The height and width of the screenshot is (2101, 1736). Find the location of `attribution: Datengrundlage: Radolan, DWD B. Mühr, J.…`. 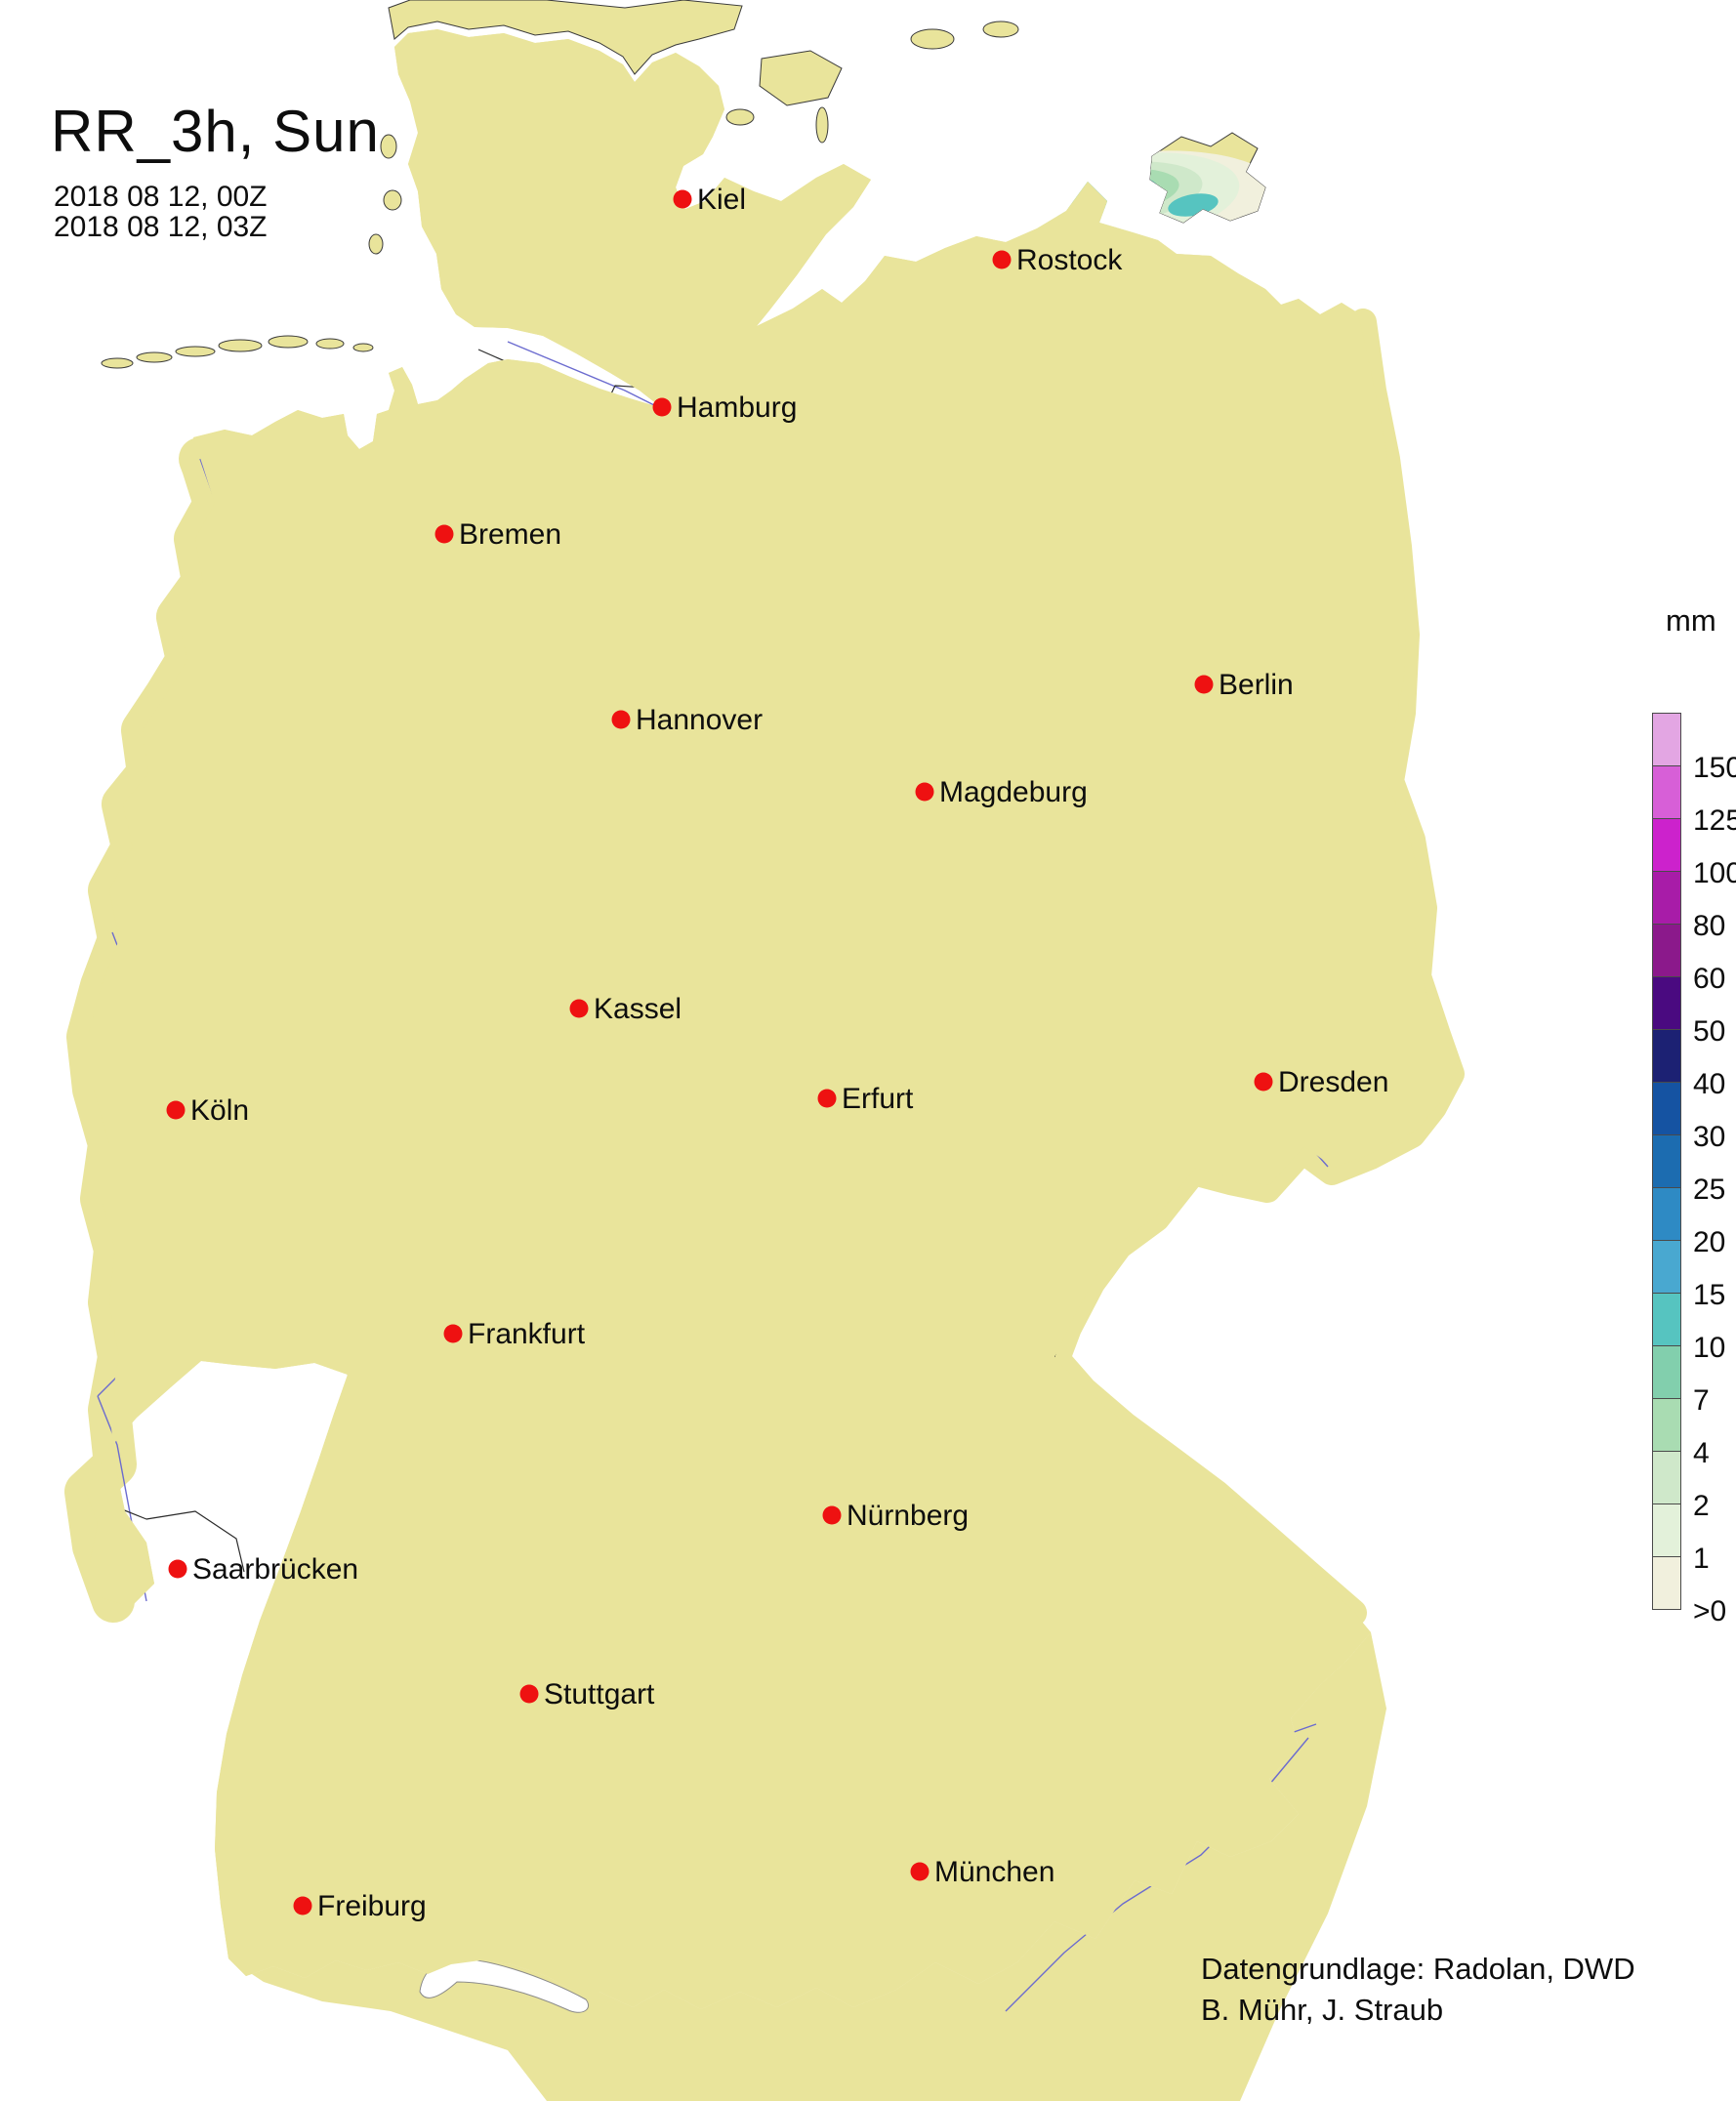

attribution: Datengrundlage: Radolan, DWD B. Mühr, J.… is located at coordinates (1418, 1990).